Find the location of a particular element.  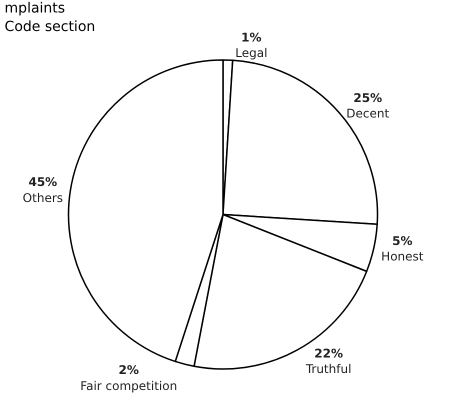

data-label: 1% is located at coordinates (251, 37).